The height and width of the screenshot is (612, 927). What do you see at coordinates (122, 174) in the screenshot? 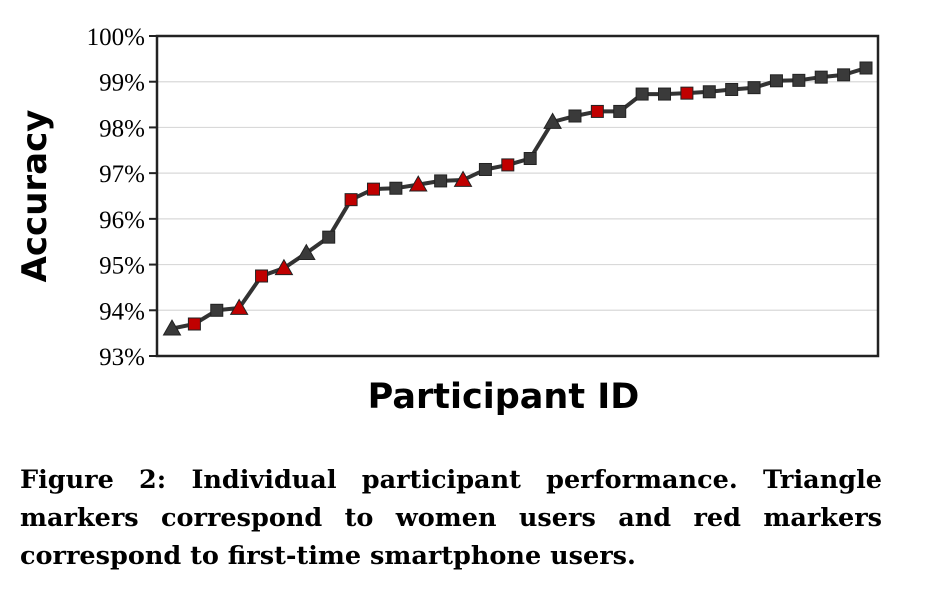
I see `y-tick-label: 97%` at bounding box center [122, 174].